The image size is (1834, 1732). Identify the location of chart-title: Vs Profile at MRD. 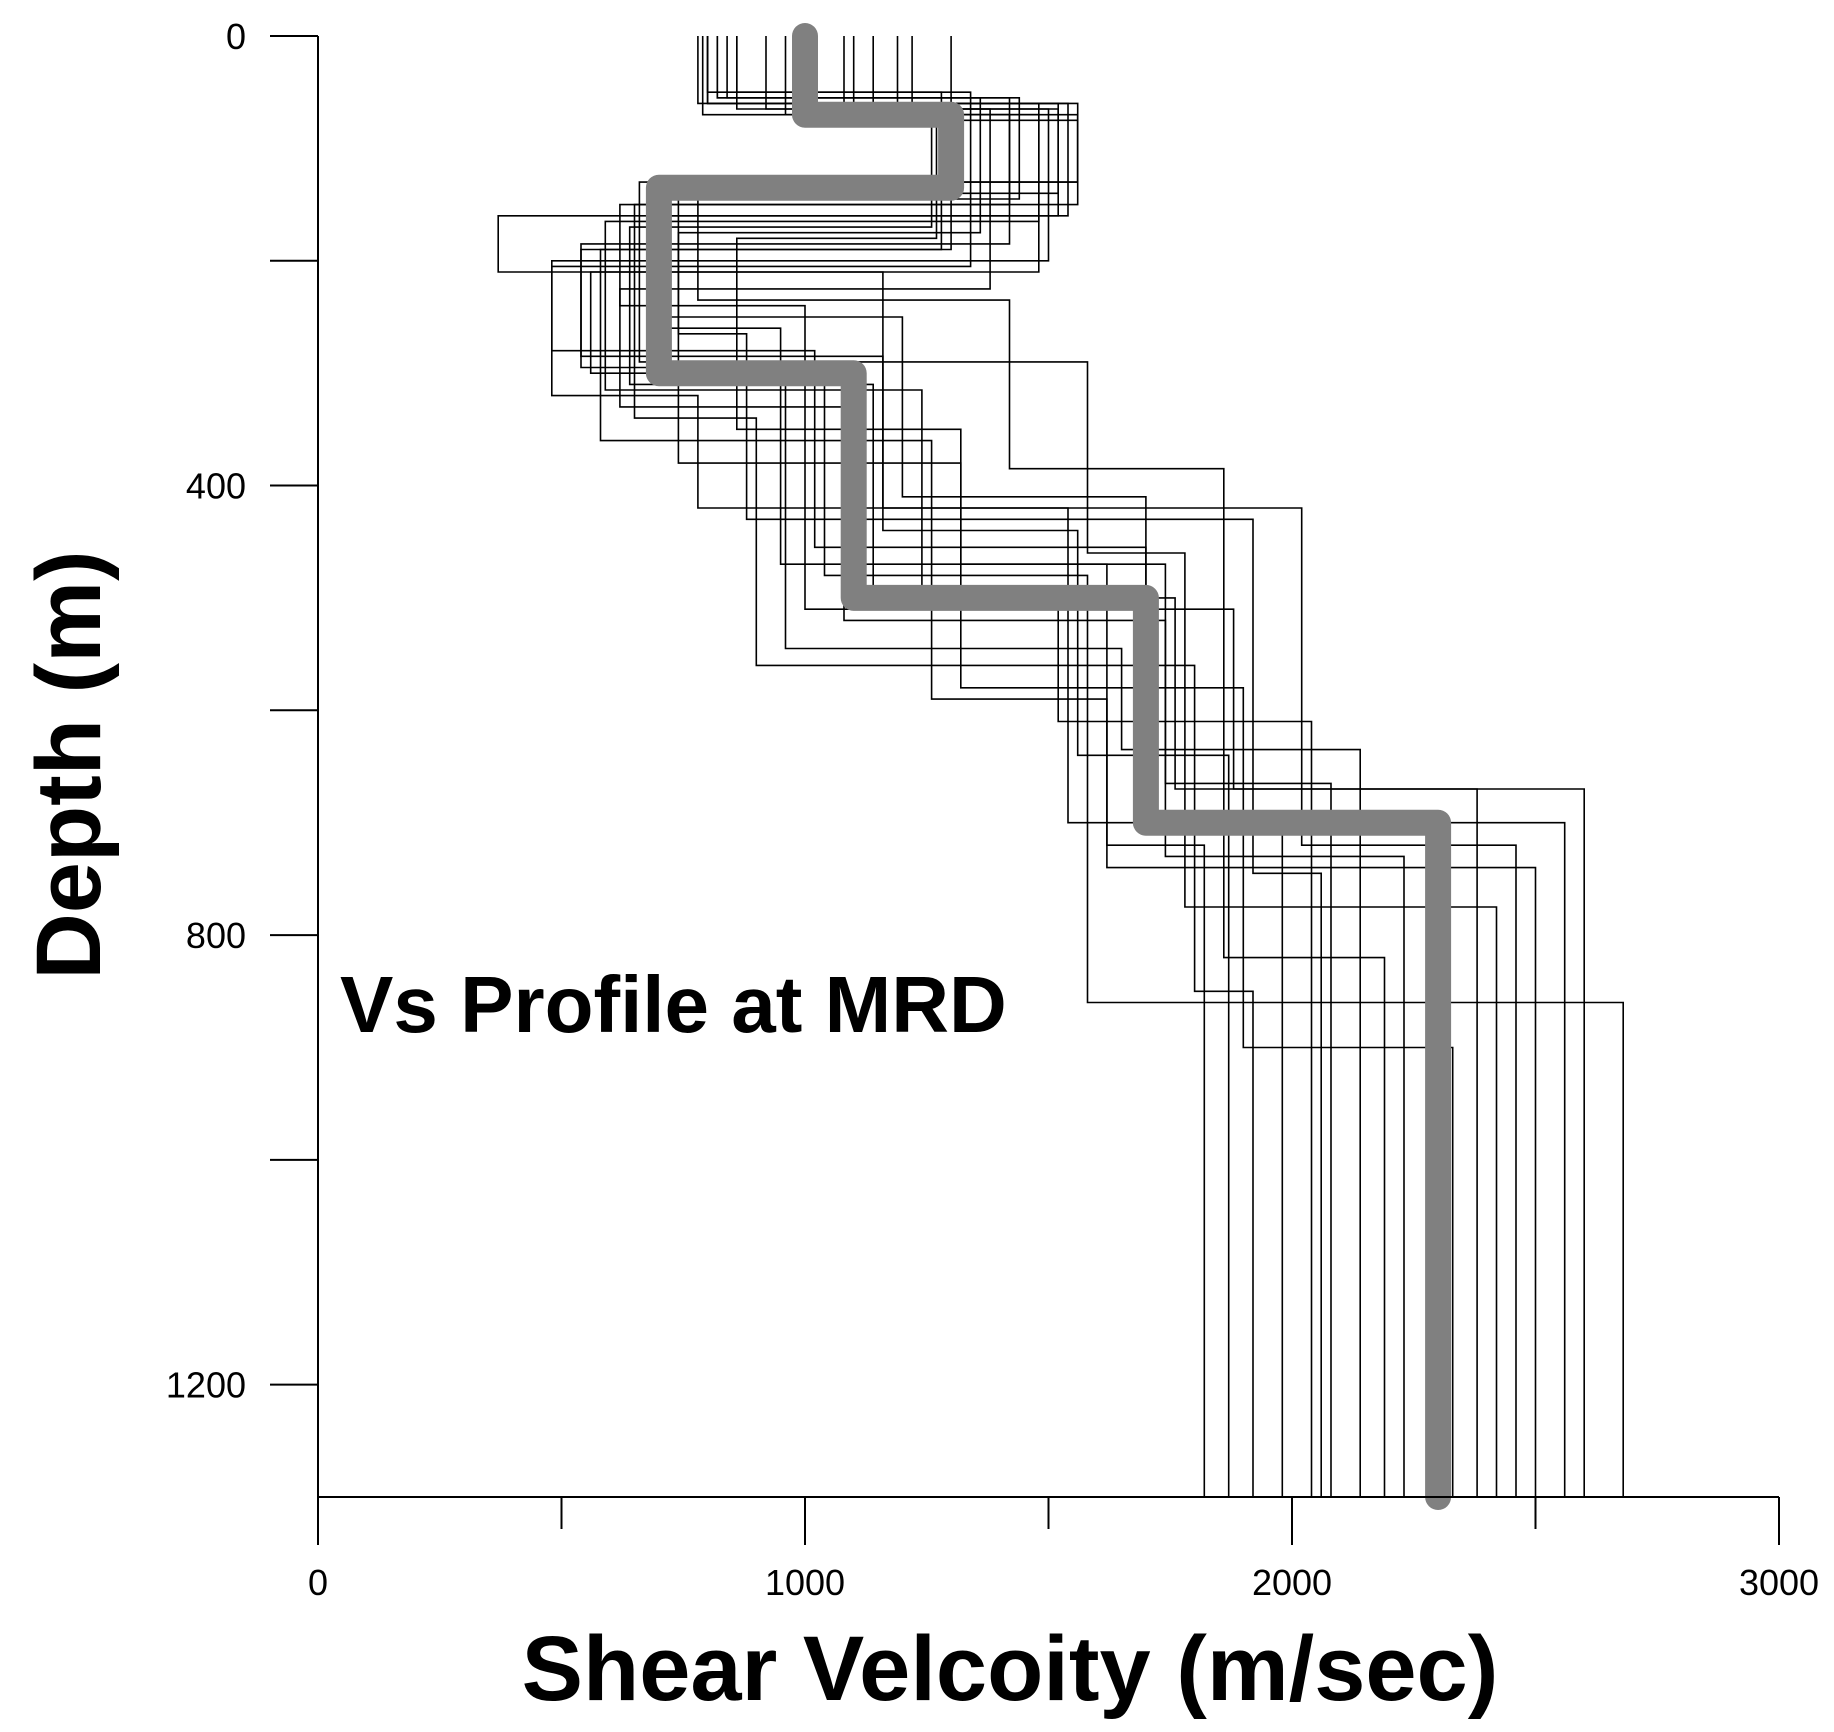
(673, 1004).